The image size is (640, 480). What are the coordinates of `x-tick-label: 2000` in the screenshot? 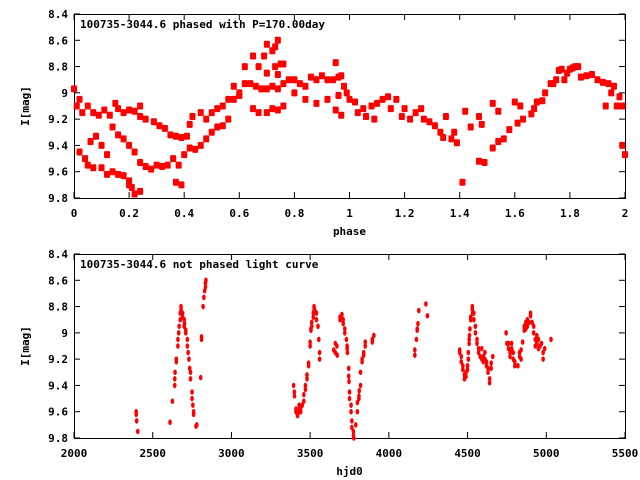 It's located at (74, 453).